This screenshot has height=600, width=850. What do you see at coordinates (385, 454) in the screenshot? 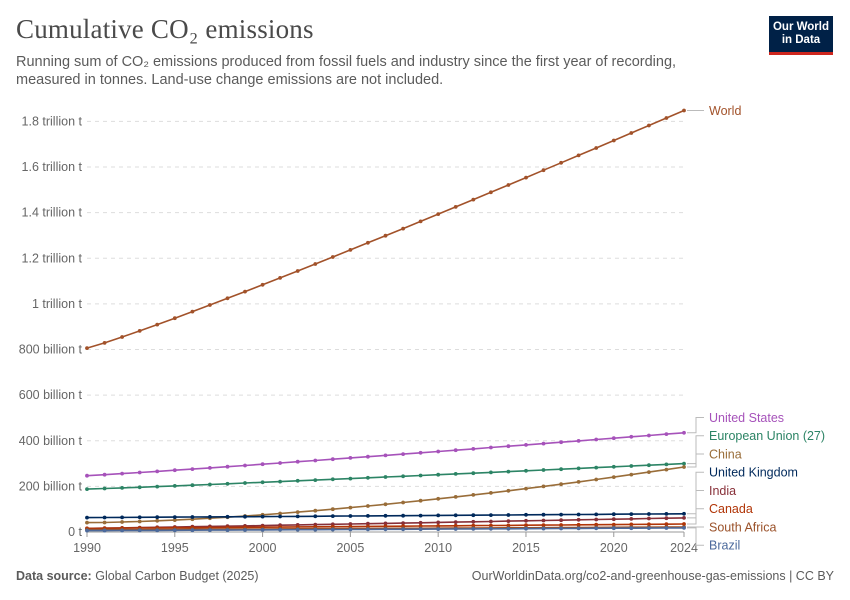
I see `series-united-states` at bounding box center [385, 454].